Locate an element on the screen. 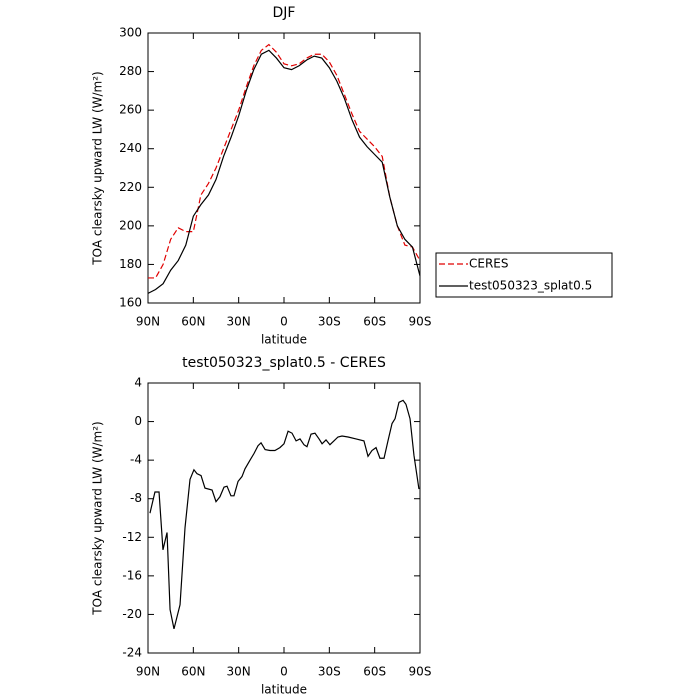 The width and height of the screenshot is (700, 700). y-tick-label: 280 is located at coordinates (130, 71).